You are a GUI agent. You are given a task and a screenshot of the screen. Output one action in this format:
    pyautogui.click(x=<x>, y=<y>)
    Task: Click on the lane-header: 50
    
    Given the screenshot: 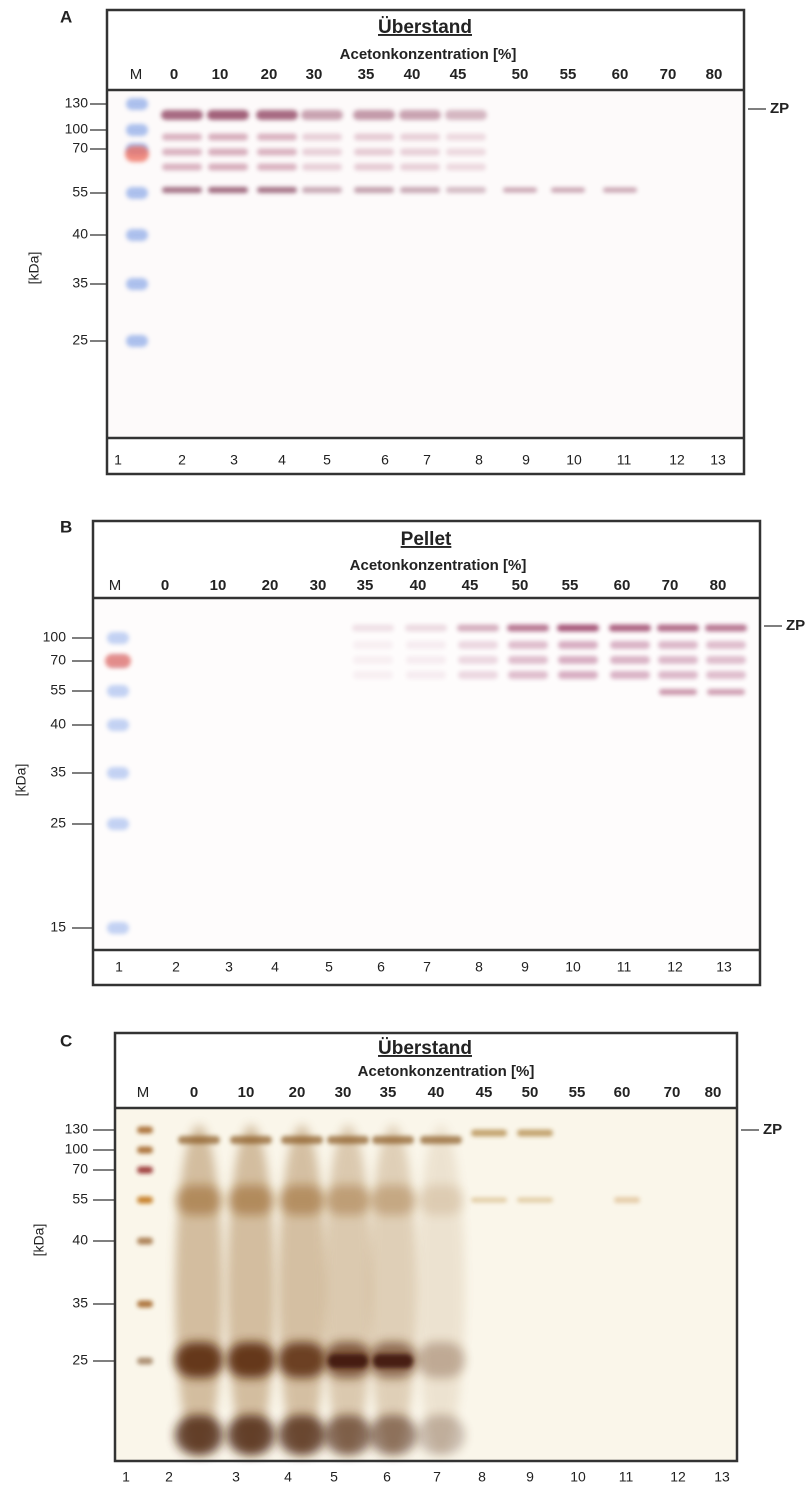 What is the action you would take?
    pyautogui.click(x=520, y=74)
    